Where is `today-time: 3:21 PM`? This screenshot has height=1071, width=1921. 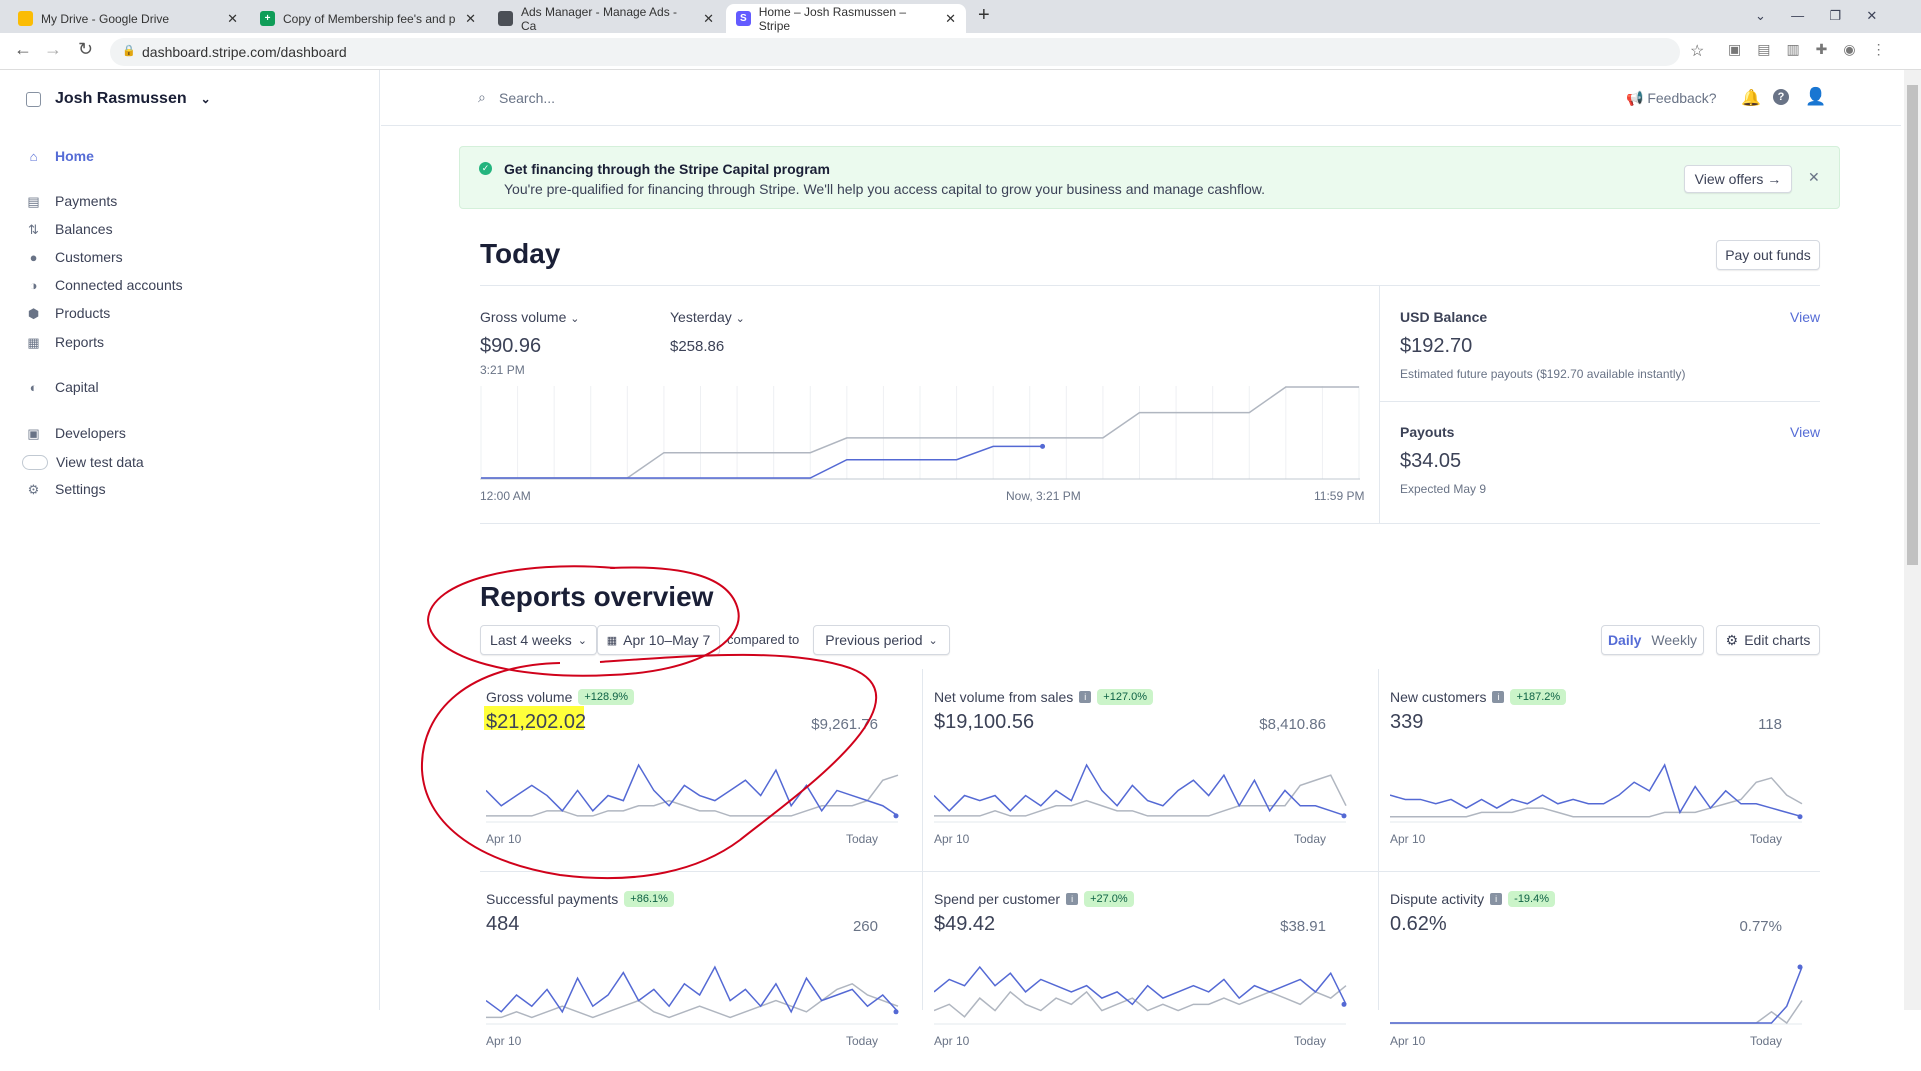 today-time: 3:21 PM is located at coordinates (502, 370).